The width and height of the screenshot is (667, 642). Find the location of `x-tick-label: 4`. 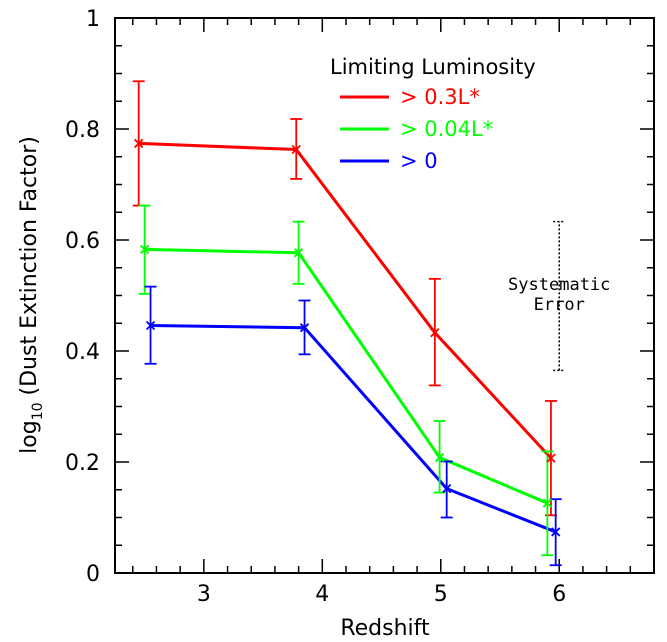

x-tick-label: 4 is located at coordinates (322, 594).